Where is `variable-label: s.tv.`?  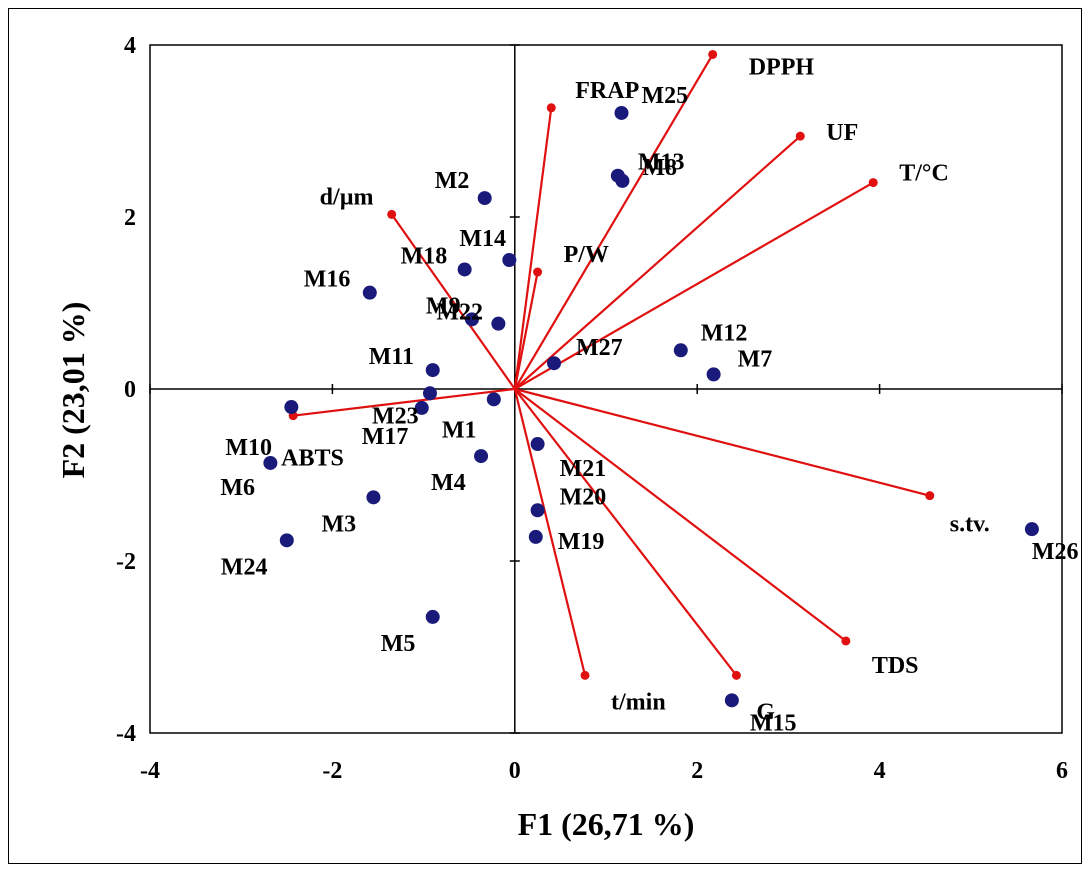 variable-label: s.tv. is located at coordinates (970, 525).